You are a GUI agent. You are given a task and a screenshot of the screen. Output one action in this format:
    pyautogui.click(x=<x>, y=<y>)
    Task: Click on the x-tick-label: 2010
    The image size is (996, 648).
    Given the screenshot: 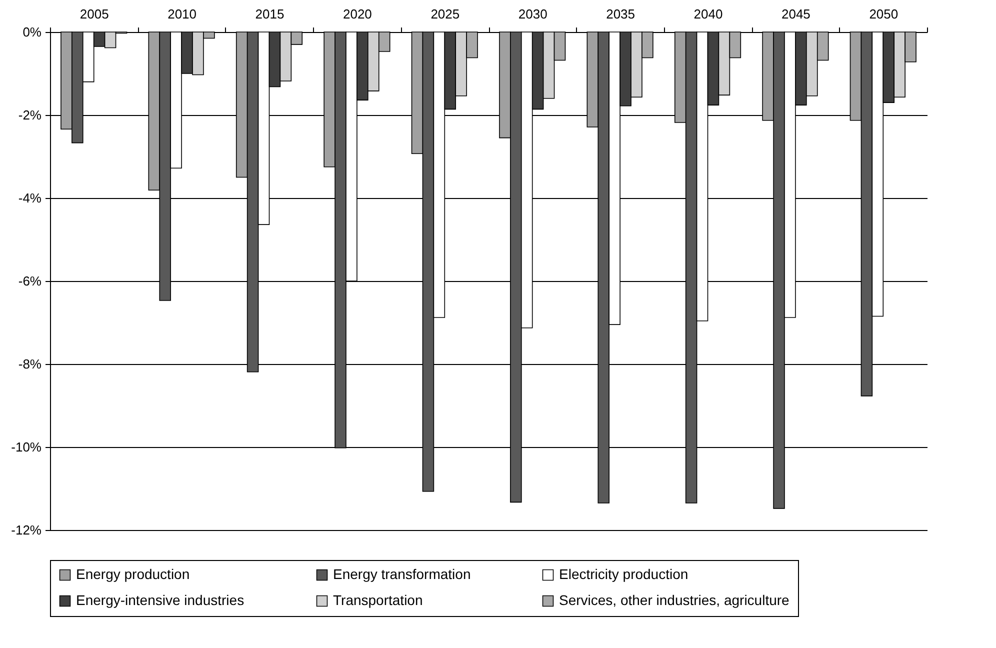 What is the action you would take?
    pyautogui.click(x=182, y=14)
    